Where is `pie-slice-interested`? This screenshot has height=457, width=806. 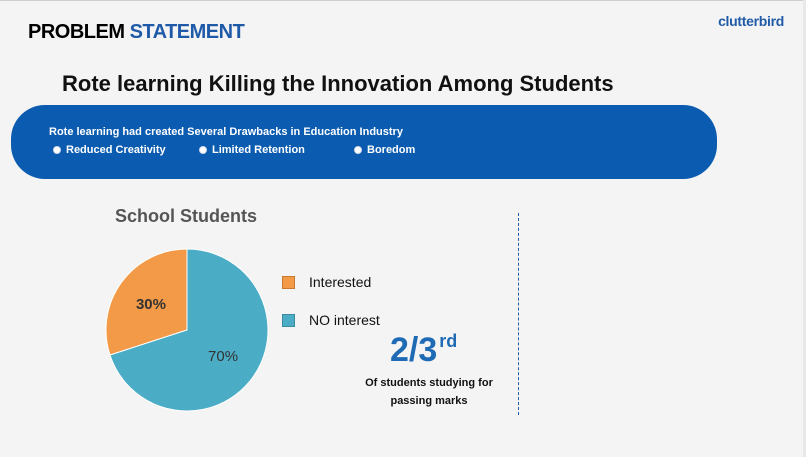
pie-slice-interested is located at coordinates (146, 302).